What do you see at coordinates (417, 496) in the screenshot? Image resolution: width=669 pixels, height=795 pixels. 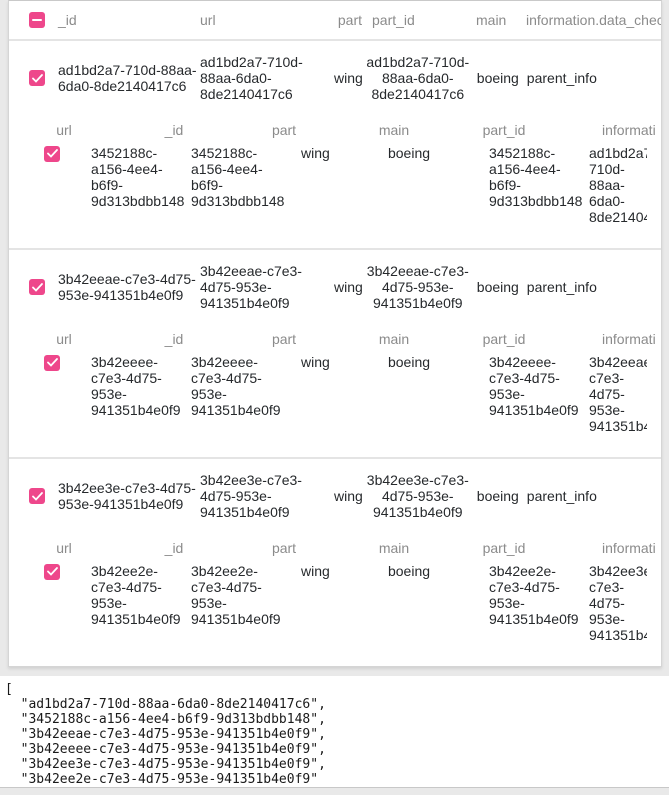 I see `cell-part-id: 3b42ee3e-c7e3-4d75-953e-941351b4e0f9` at bounding box center [417, 496].